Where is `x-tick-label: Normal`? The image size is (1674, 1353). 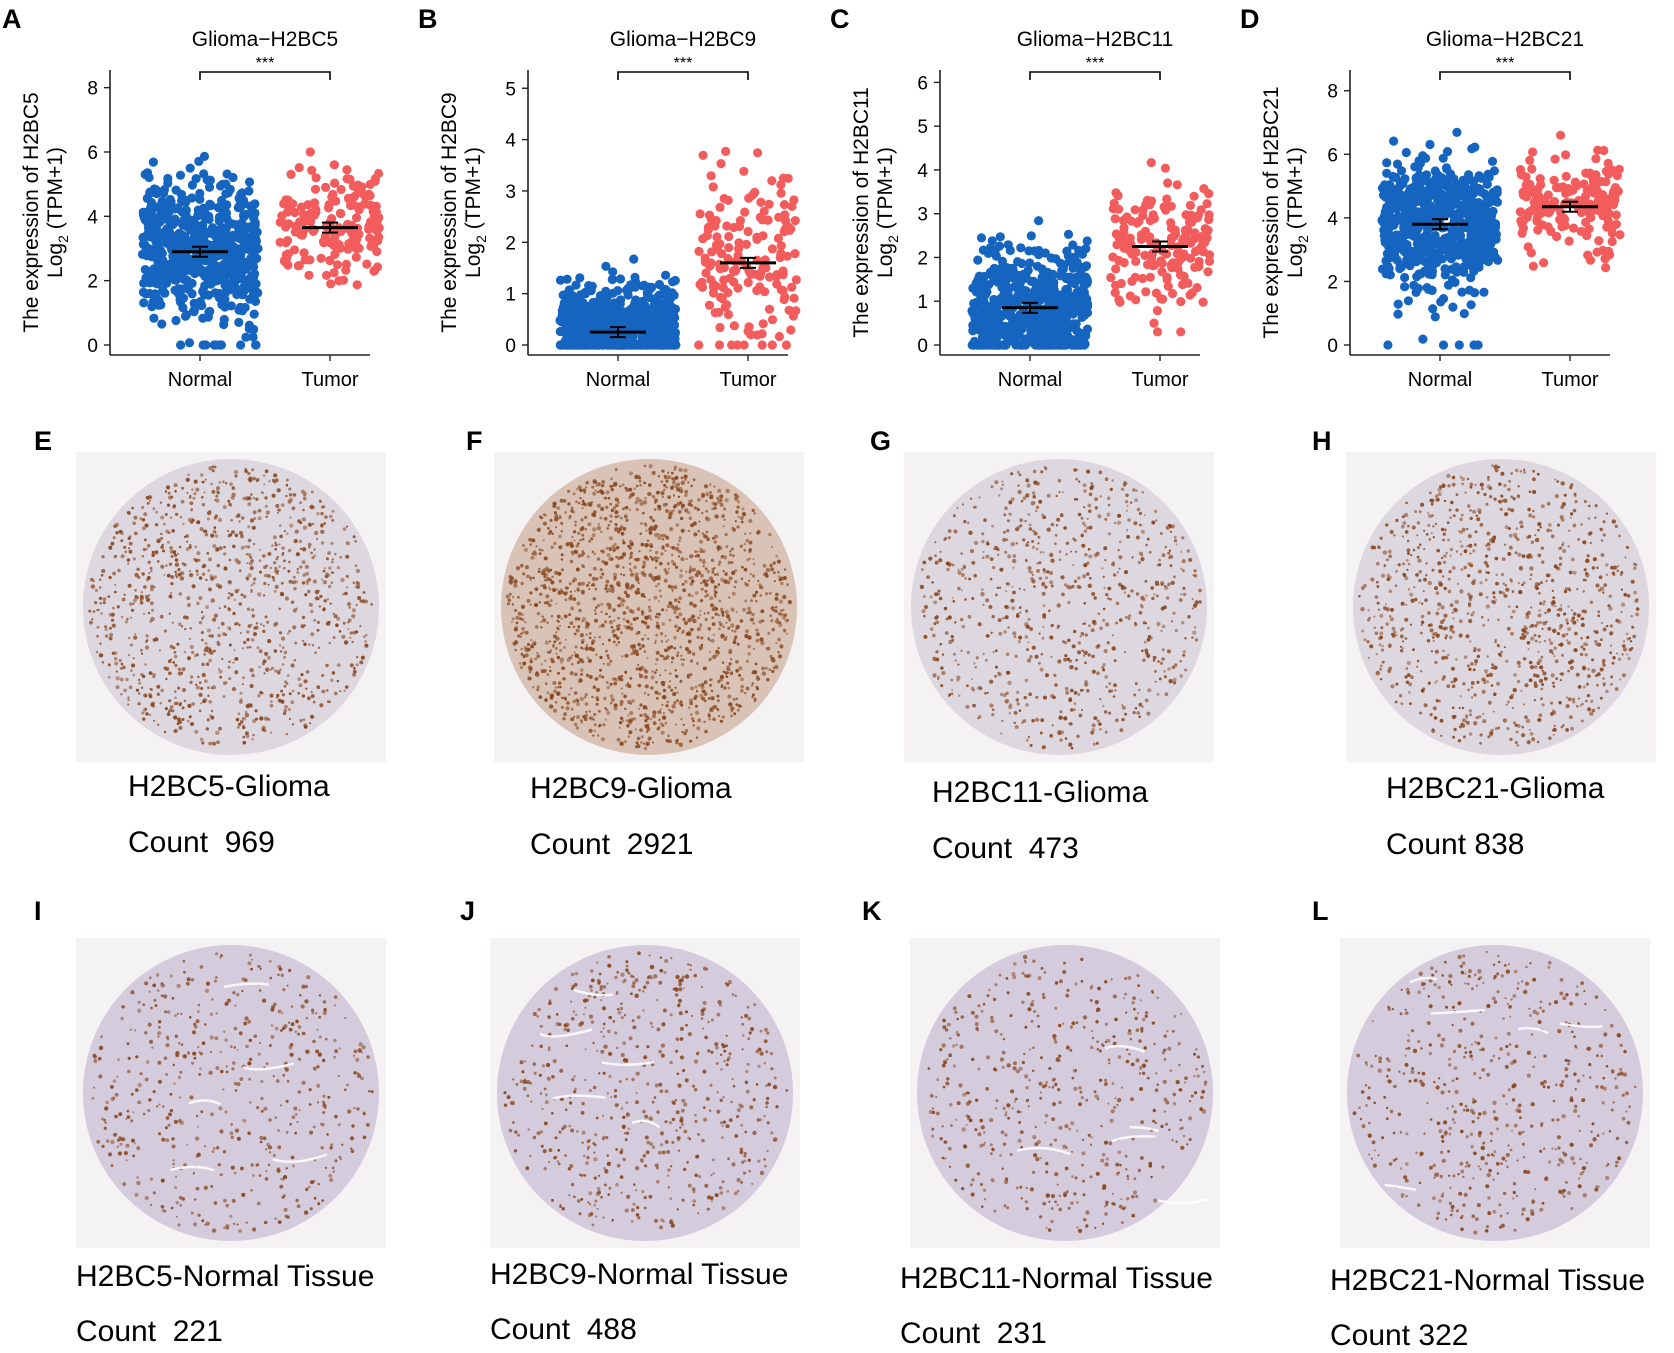 x-tick-label: Normal is located at coordinates (200, 380).